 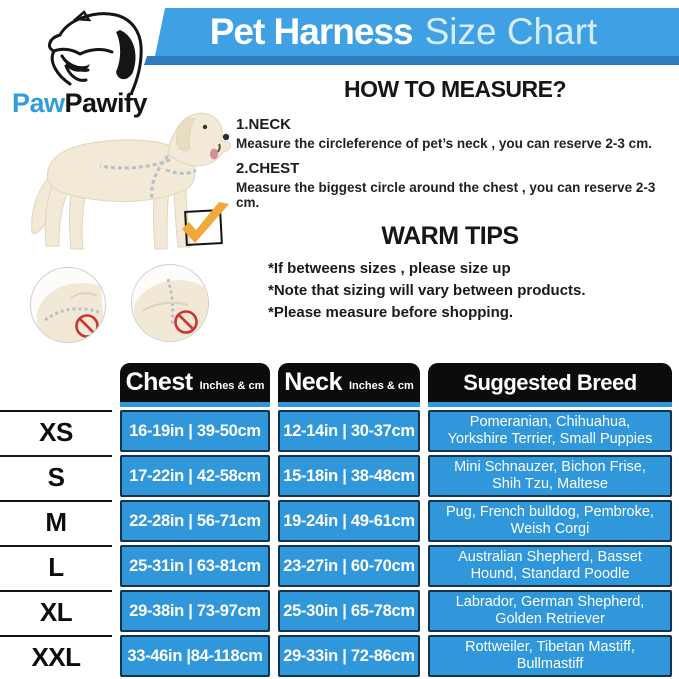 What do you see at coordinates (511, 31) in the screenshot?
I see `banner-title-light: Size Chart` at bounding box center [511, 31].